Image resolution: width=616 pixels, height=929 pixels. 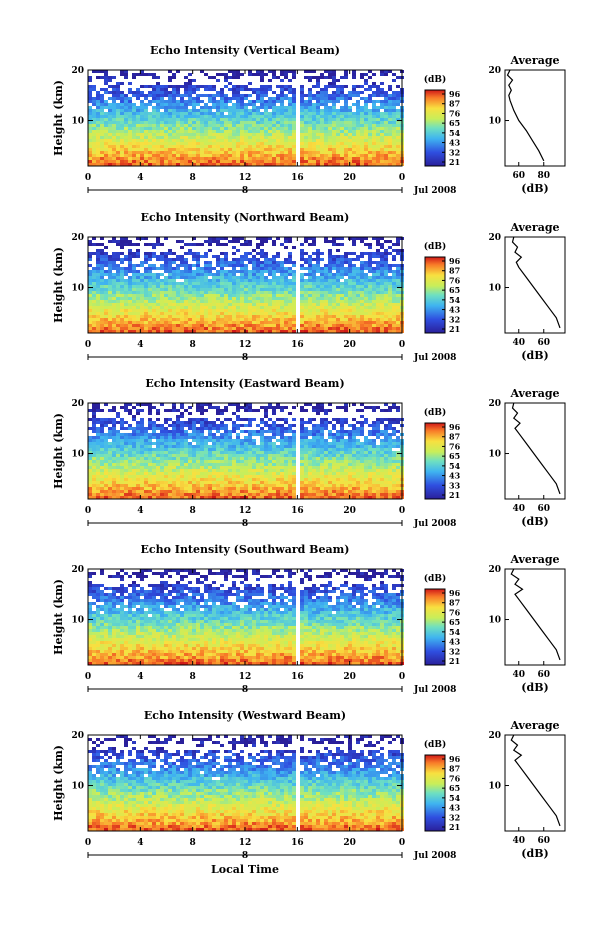 What do you see at coordinates (455, 113) in the screenshot?
I see `colorbar-tick-label: 76` at bounding box center [455, 113].